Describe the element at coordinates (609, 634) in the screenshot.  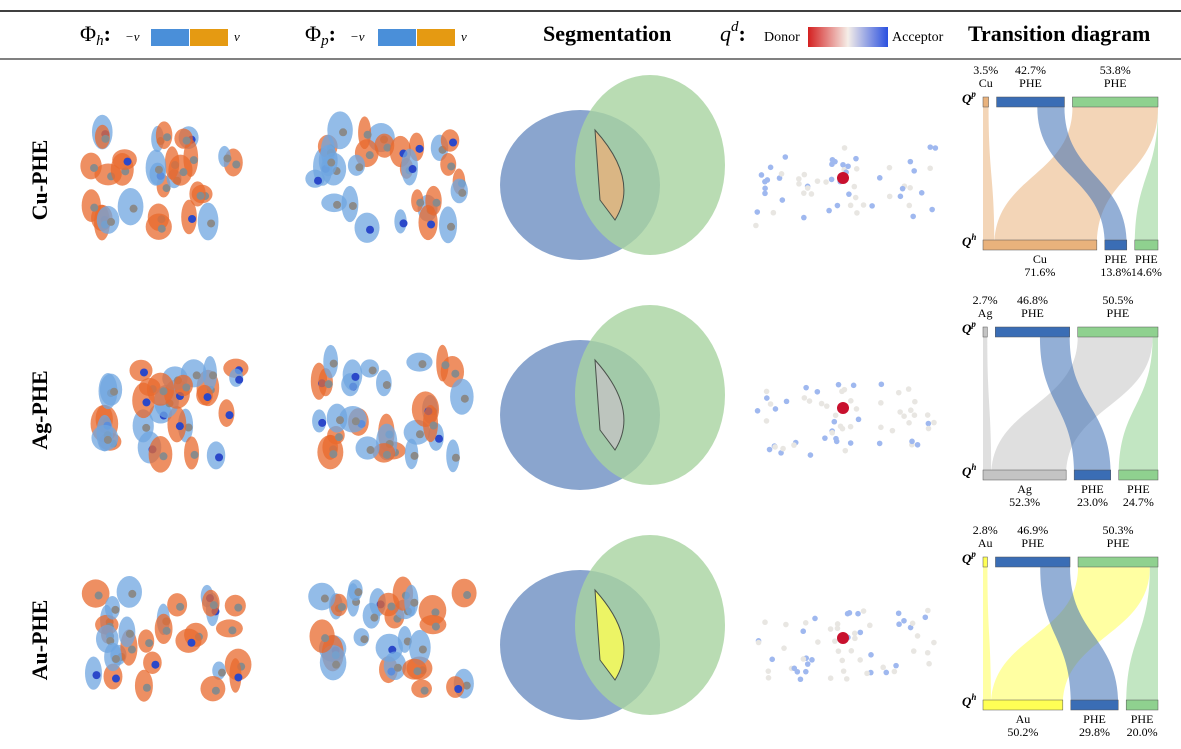
I see `segment-boundary` at that location.